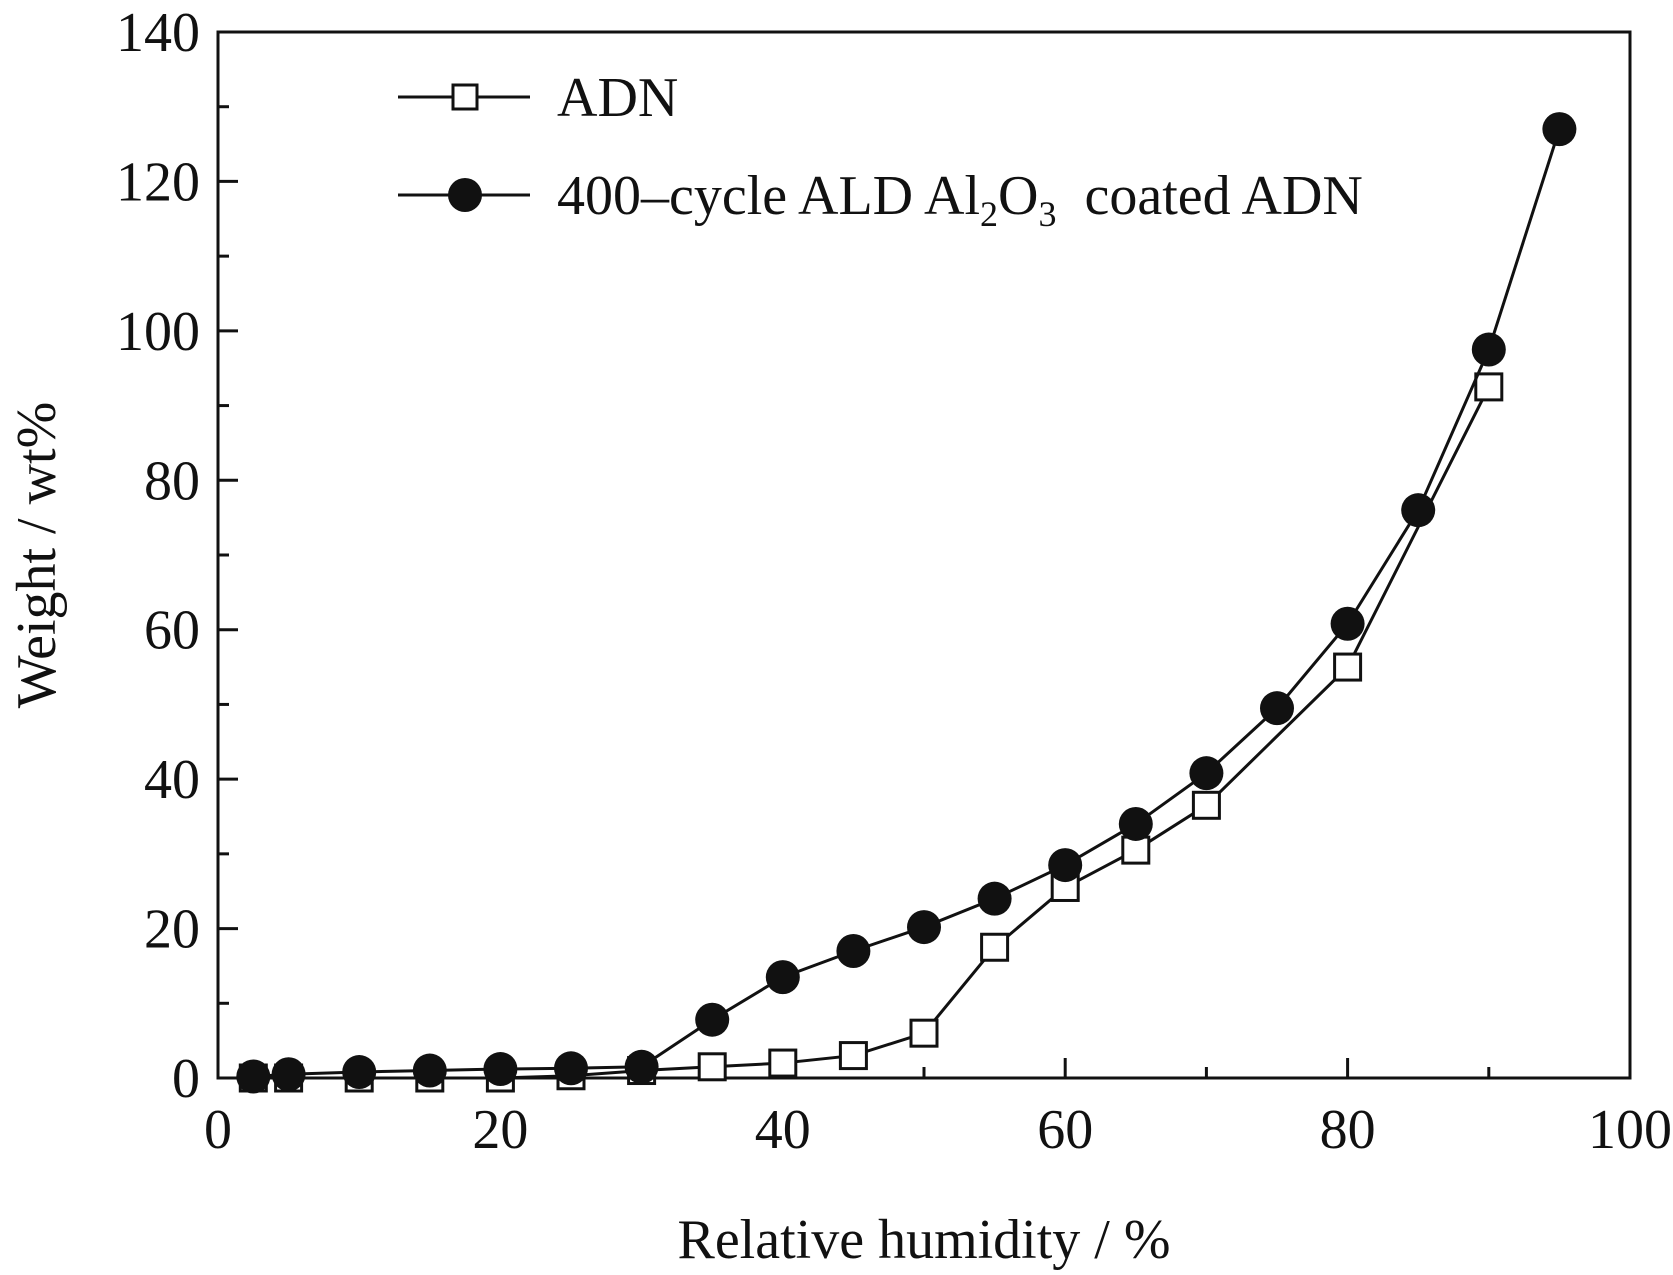 The image size is (1673, 1275). What do you see at coordinates (1348, 1130) in the screenshot?
I see `x-tick-label: 80` at bounding box center [1348, 1130].